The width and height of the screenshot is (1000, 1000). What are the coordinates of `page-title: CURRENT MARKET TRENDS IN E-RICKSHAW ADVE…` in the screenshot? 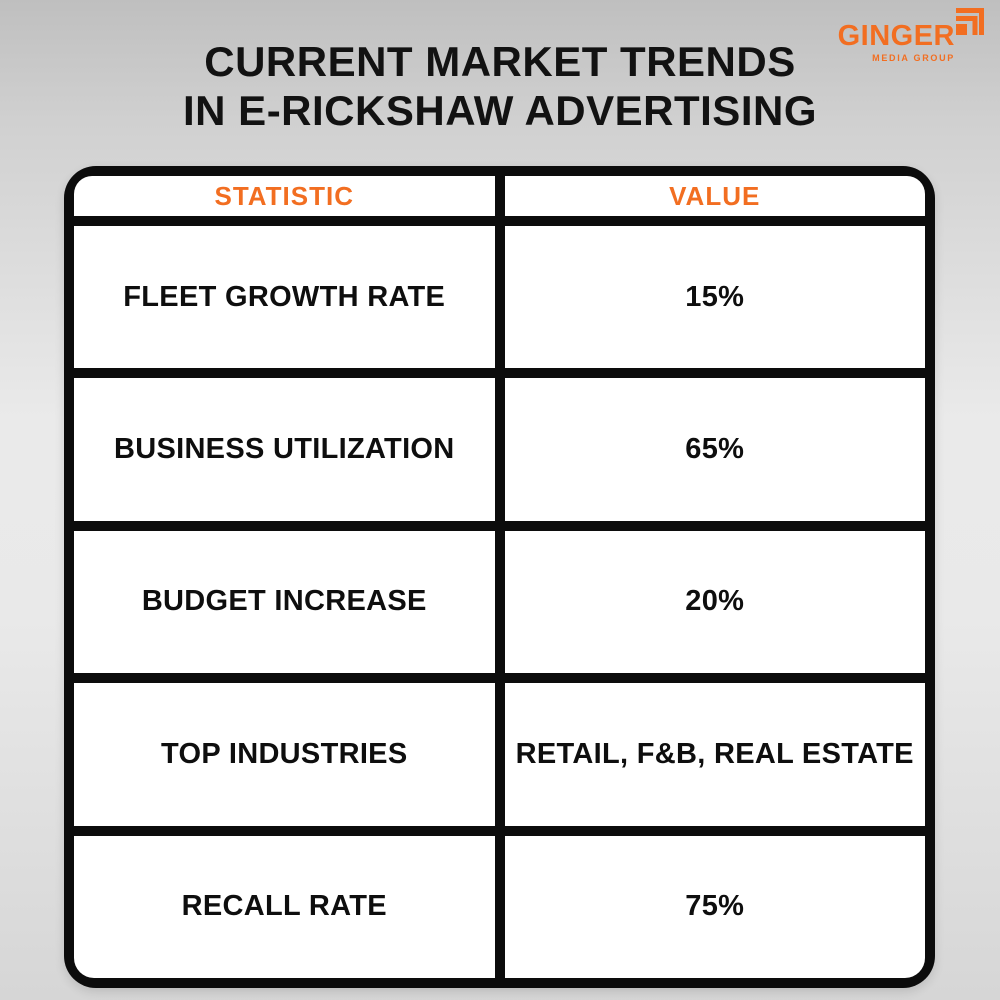 It's located at (500, 86).